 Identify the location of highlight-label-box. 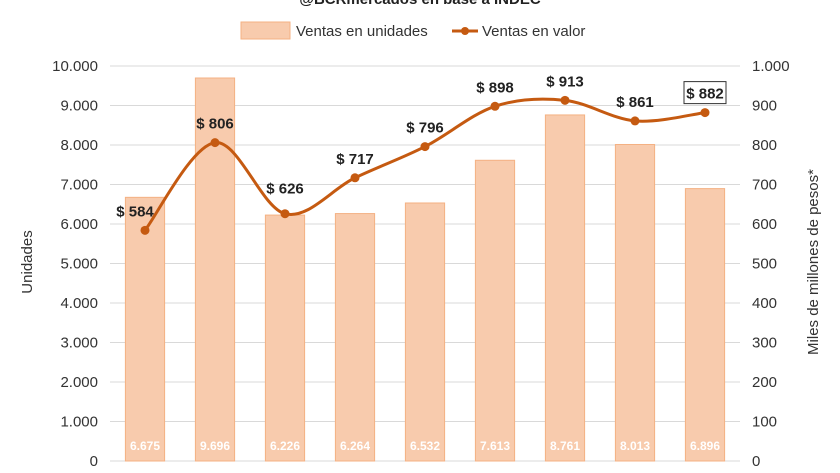
(705, 93).